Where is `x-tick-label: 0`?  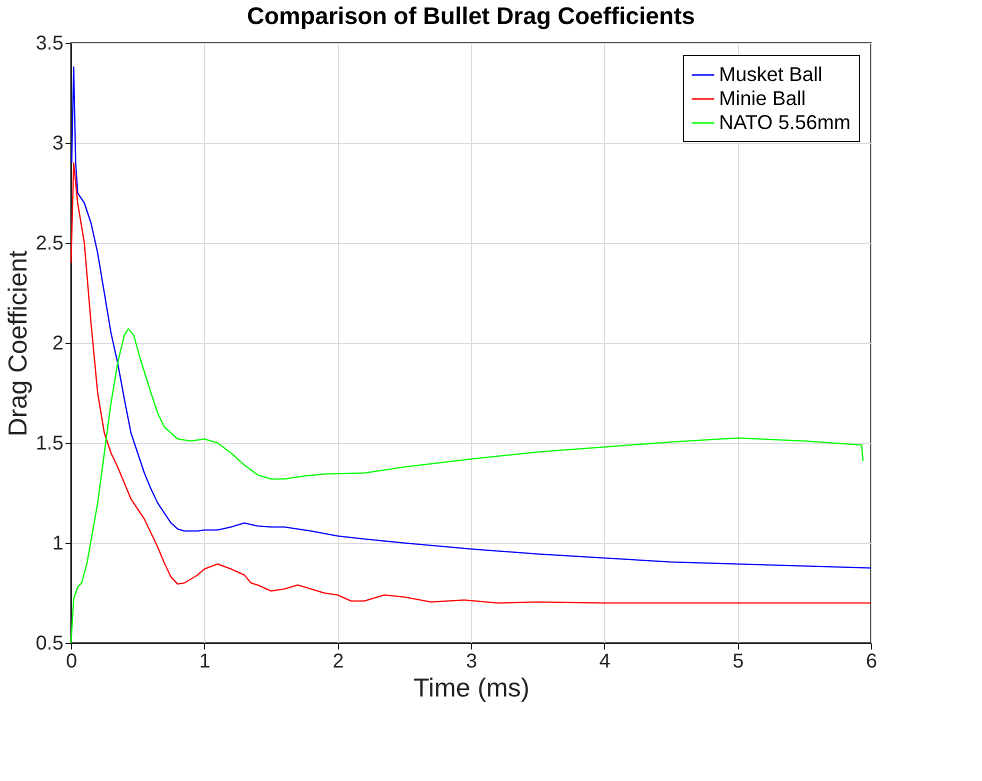
x-tick-label: 0 is located at coordinates (72, 661).